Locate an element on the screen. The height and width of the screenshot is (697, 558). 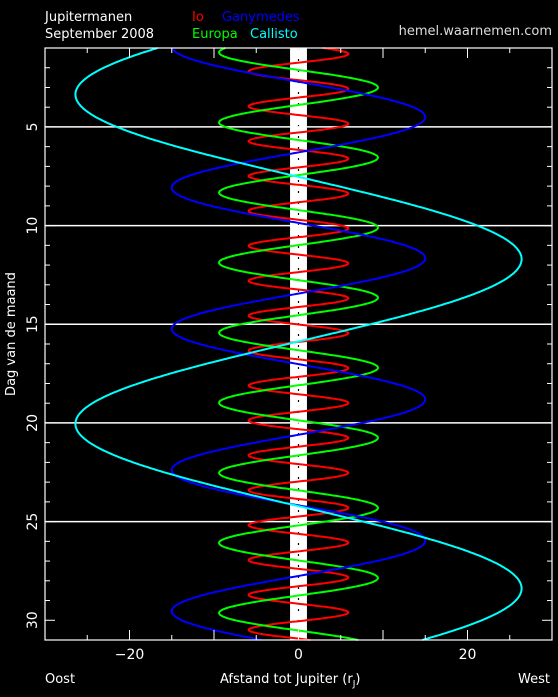
credit-text: hemel.waarnemen.com is located at coordinates (475, 31).